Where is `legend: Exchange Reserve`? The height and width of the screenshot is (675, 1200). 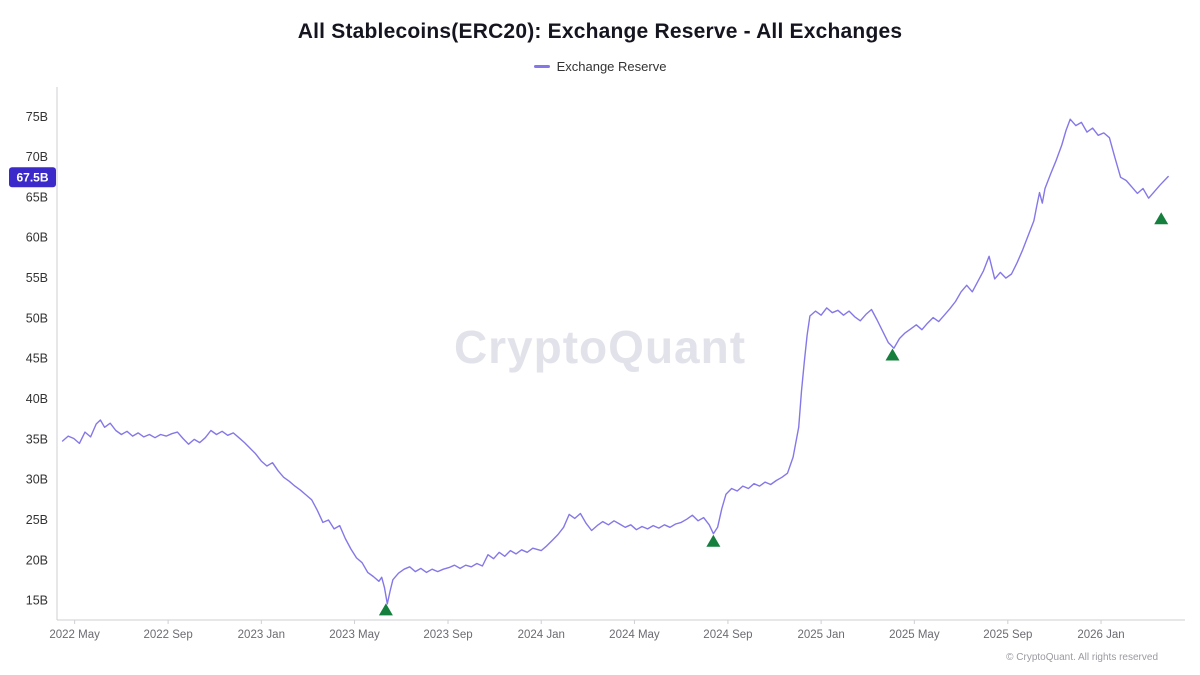 legend: Exchange Reserve is located at coordinates (600, 66).